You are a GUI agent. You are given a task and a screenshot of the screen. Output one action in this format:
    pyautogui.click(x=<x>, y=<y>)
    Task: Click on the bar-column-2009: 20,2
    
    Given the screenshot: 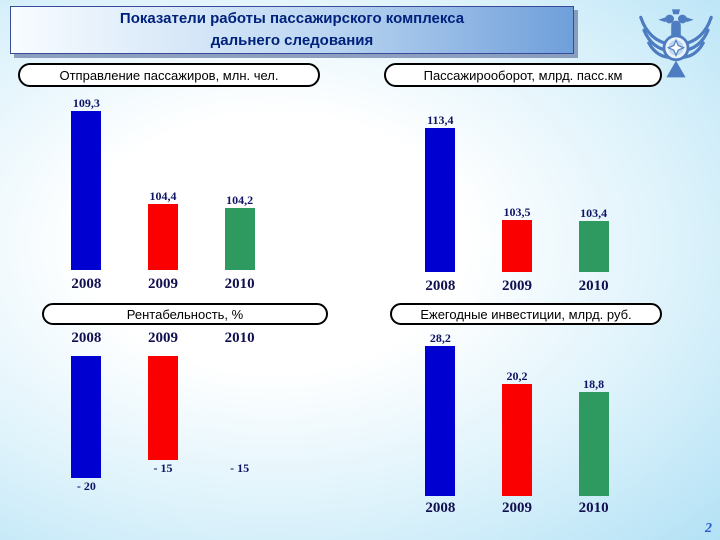 What is the action you would take?
    pyautogui.click(x=517, y=413)
    